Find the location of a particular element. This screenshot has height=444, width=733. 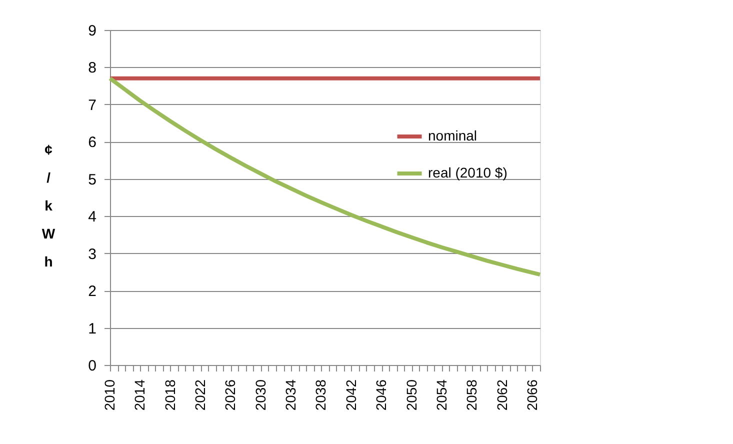

x-tick-label: 2010 is located at coordinates (110, 395).